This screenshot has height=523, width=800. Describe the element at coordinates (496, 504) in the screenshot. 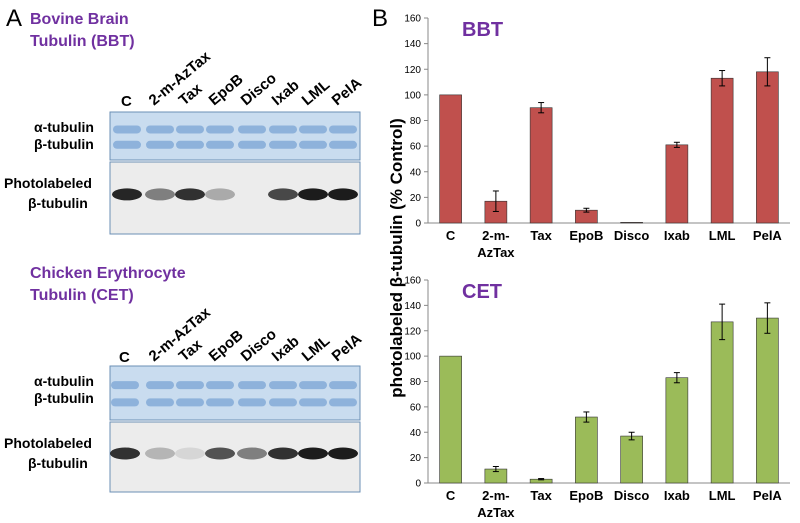

I see `x-tick-label: 2-m-AzTax` at that location.